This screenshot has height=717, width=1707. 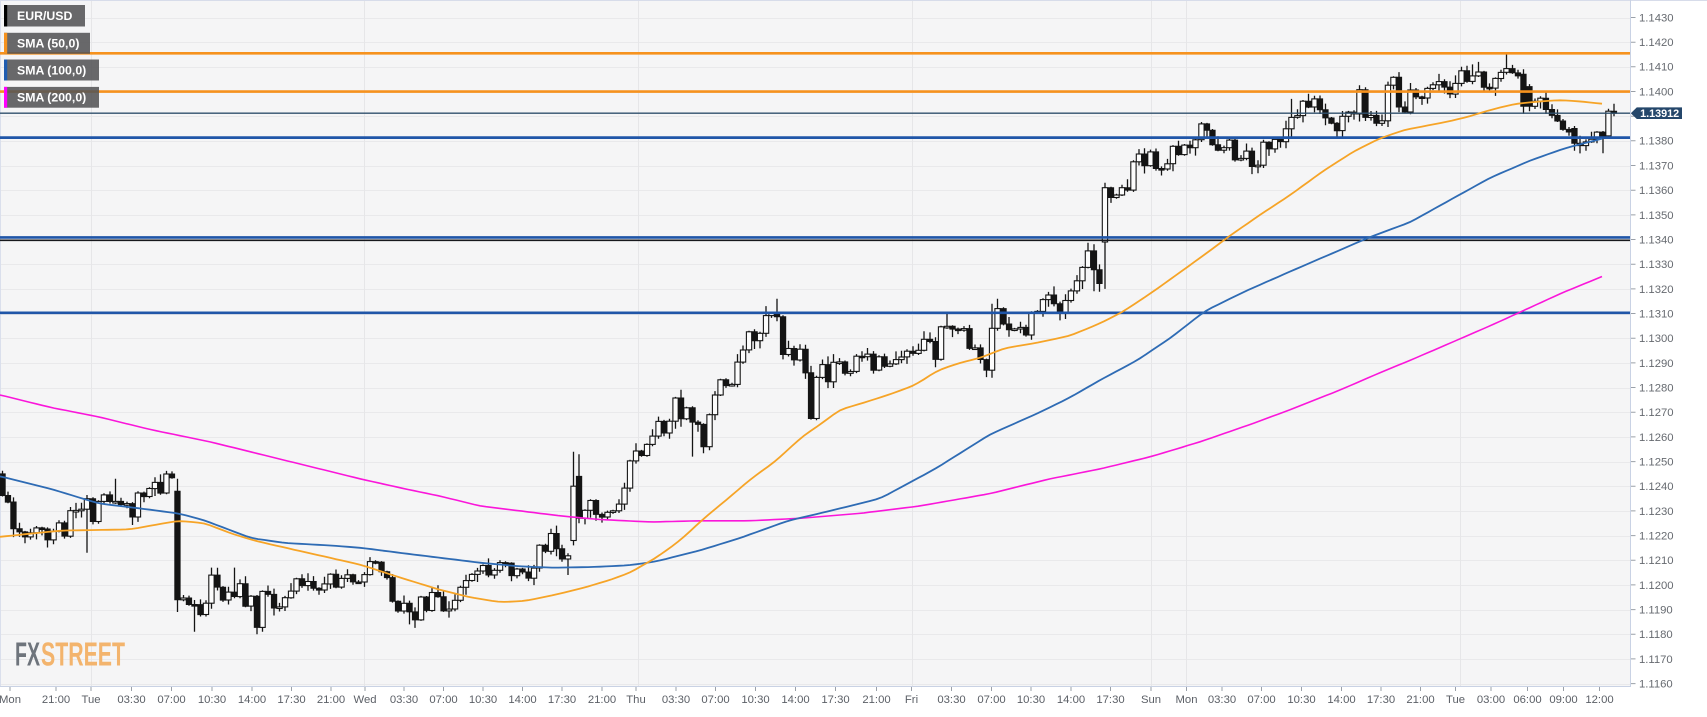 What do you see at coordinates (44, 16) in the screenshot?
I see `svg-text: EUR/USD` at bounding box center [44, 16].